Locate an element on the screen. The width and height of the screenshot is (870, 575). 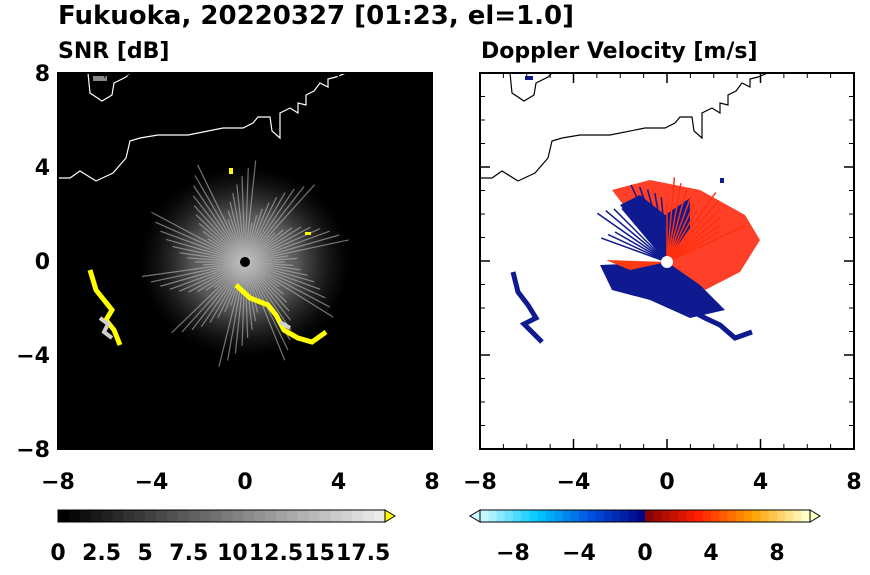
doppler-speck is located at coordinates (722, 180).